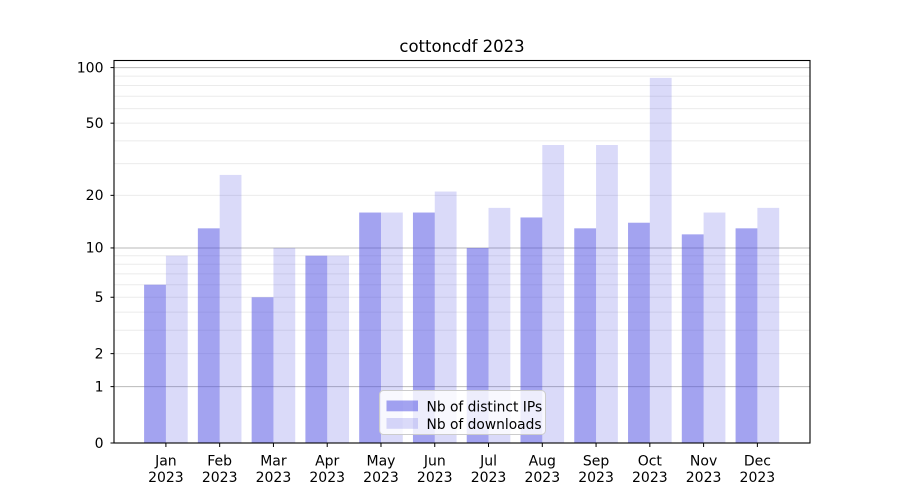  I want to click on x-axis-month-label: Sep, so click(596, 462).